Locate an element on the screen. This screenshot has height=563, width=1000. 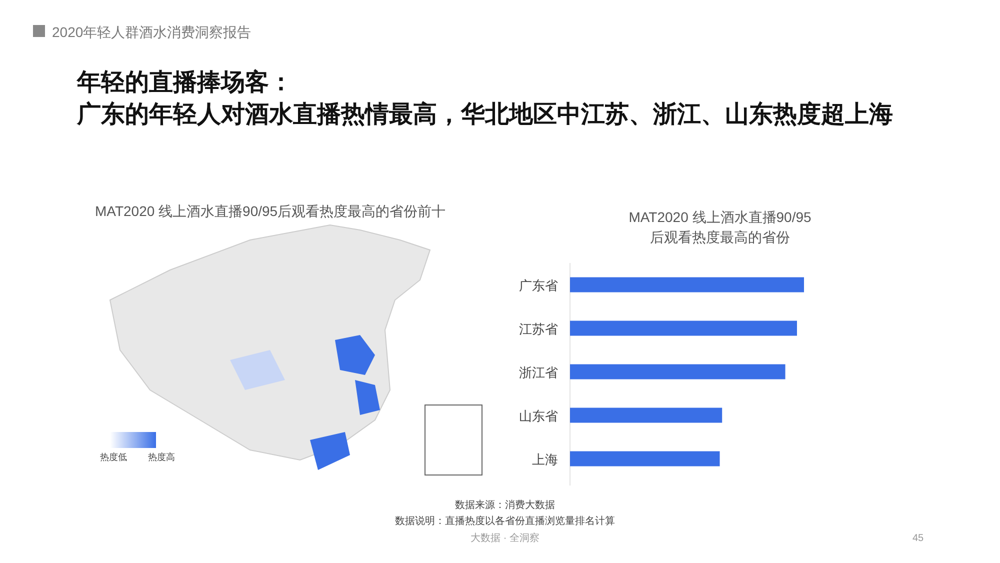
y-tick-label: 江苏省 is located at coordinates (538, 328).